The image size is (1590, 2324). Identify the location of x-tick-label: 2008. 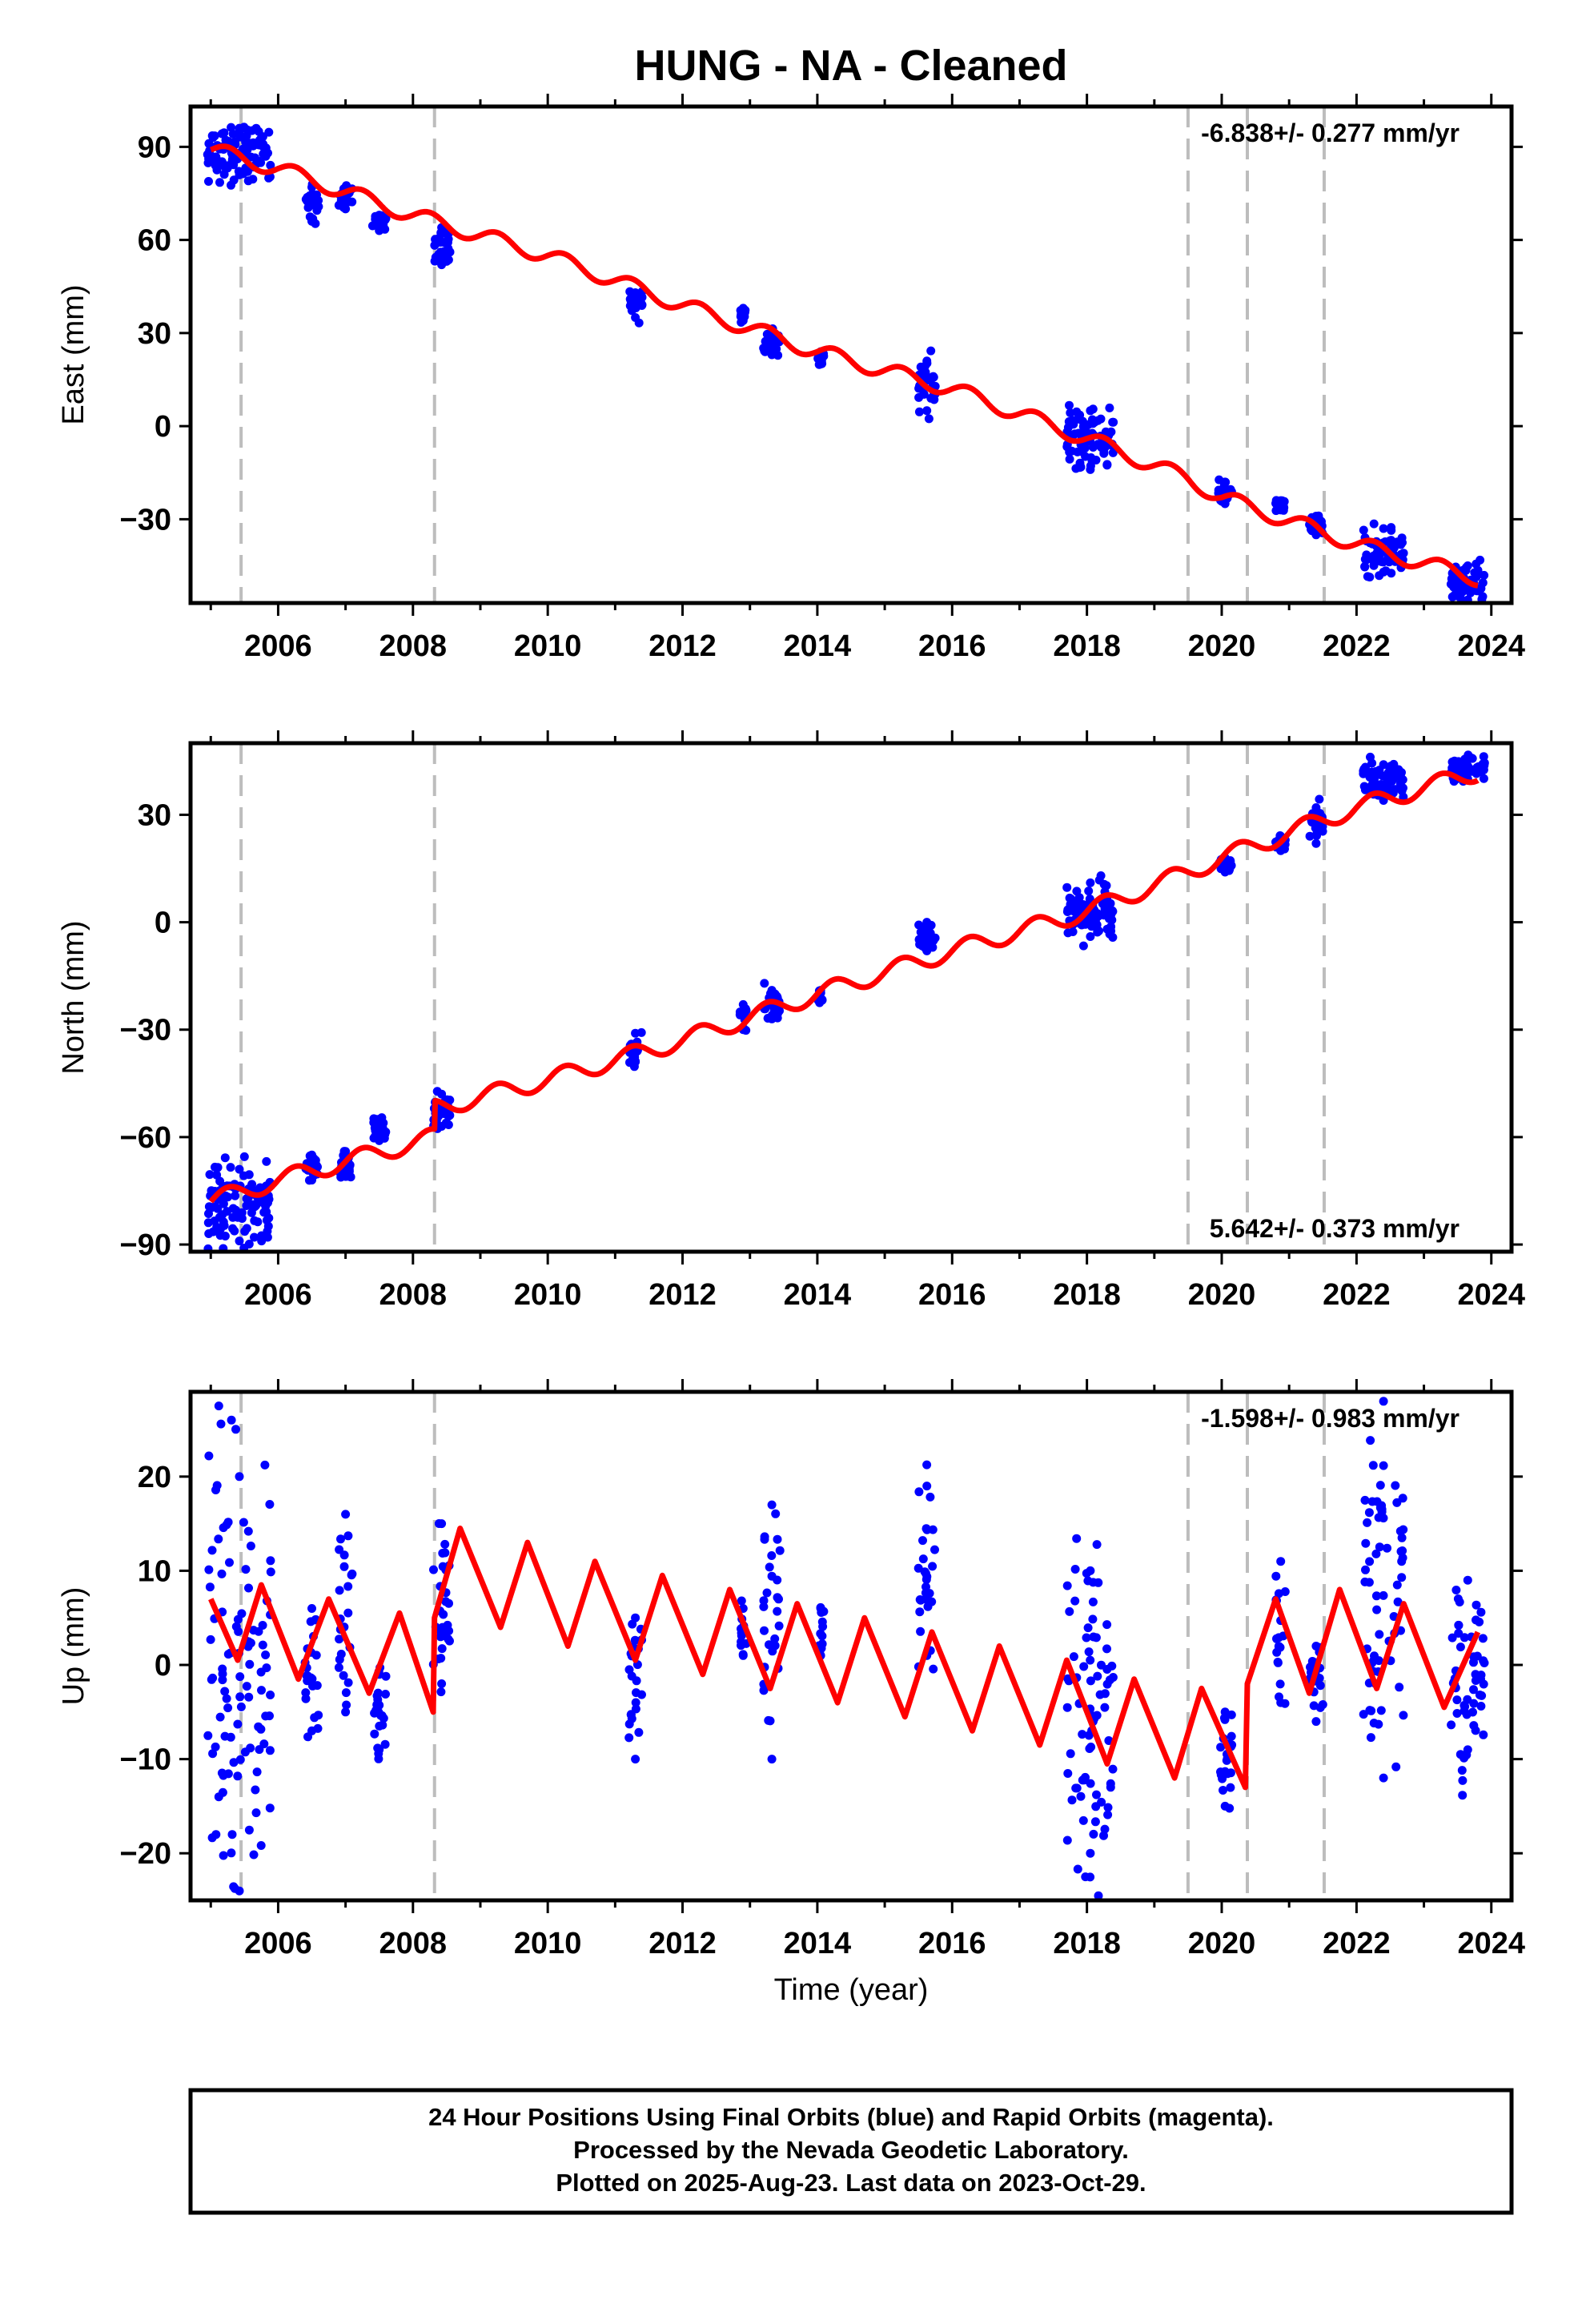
(413, 646).